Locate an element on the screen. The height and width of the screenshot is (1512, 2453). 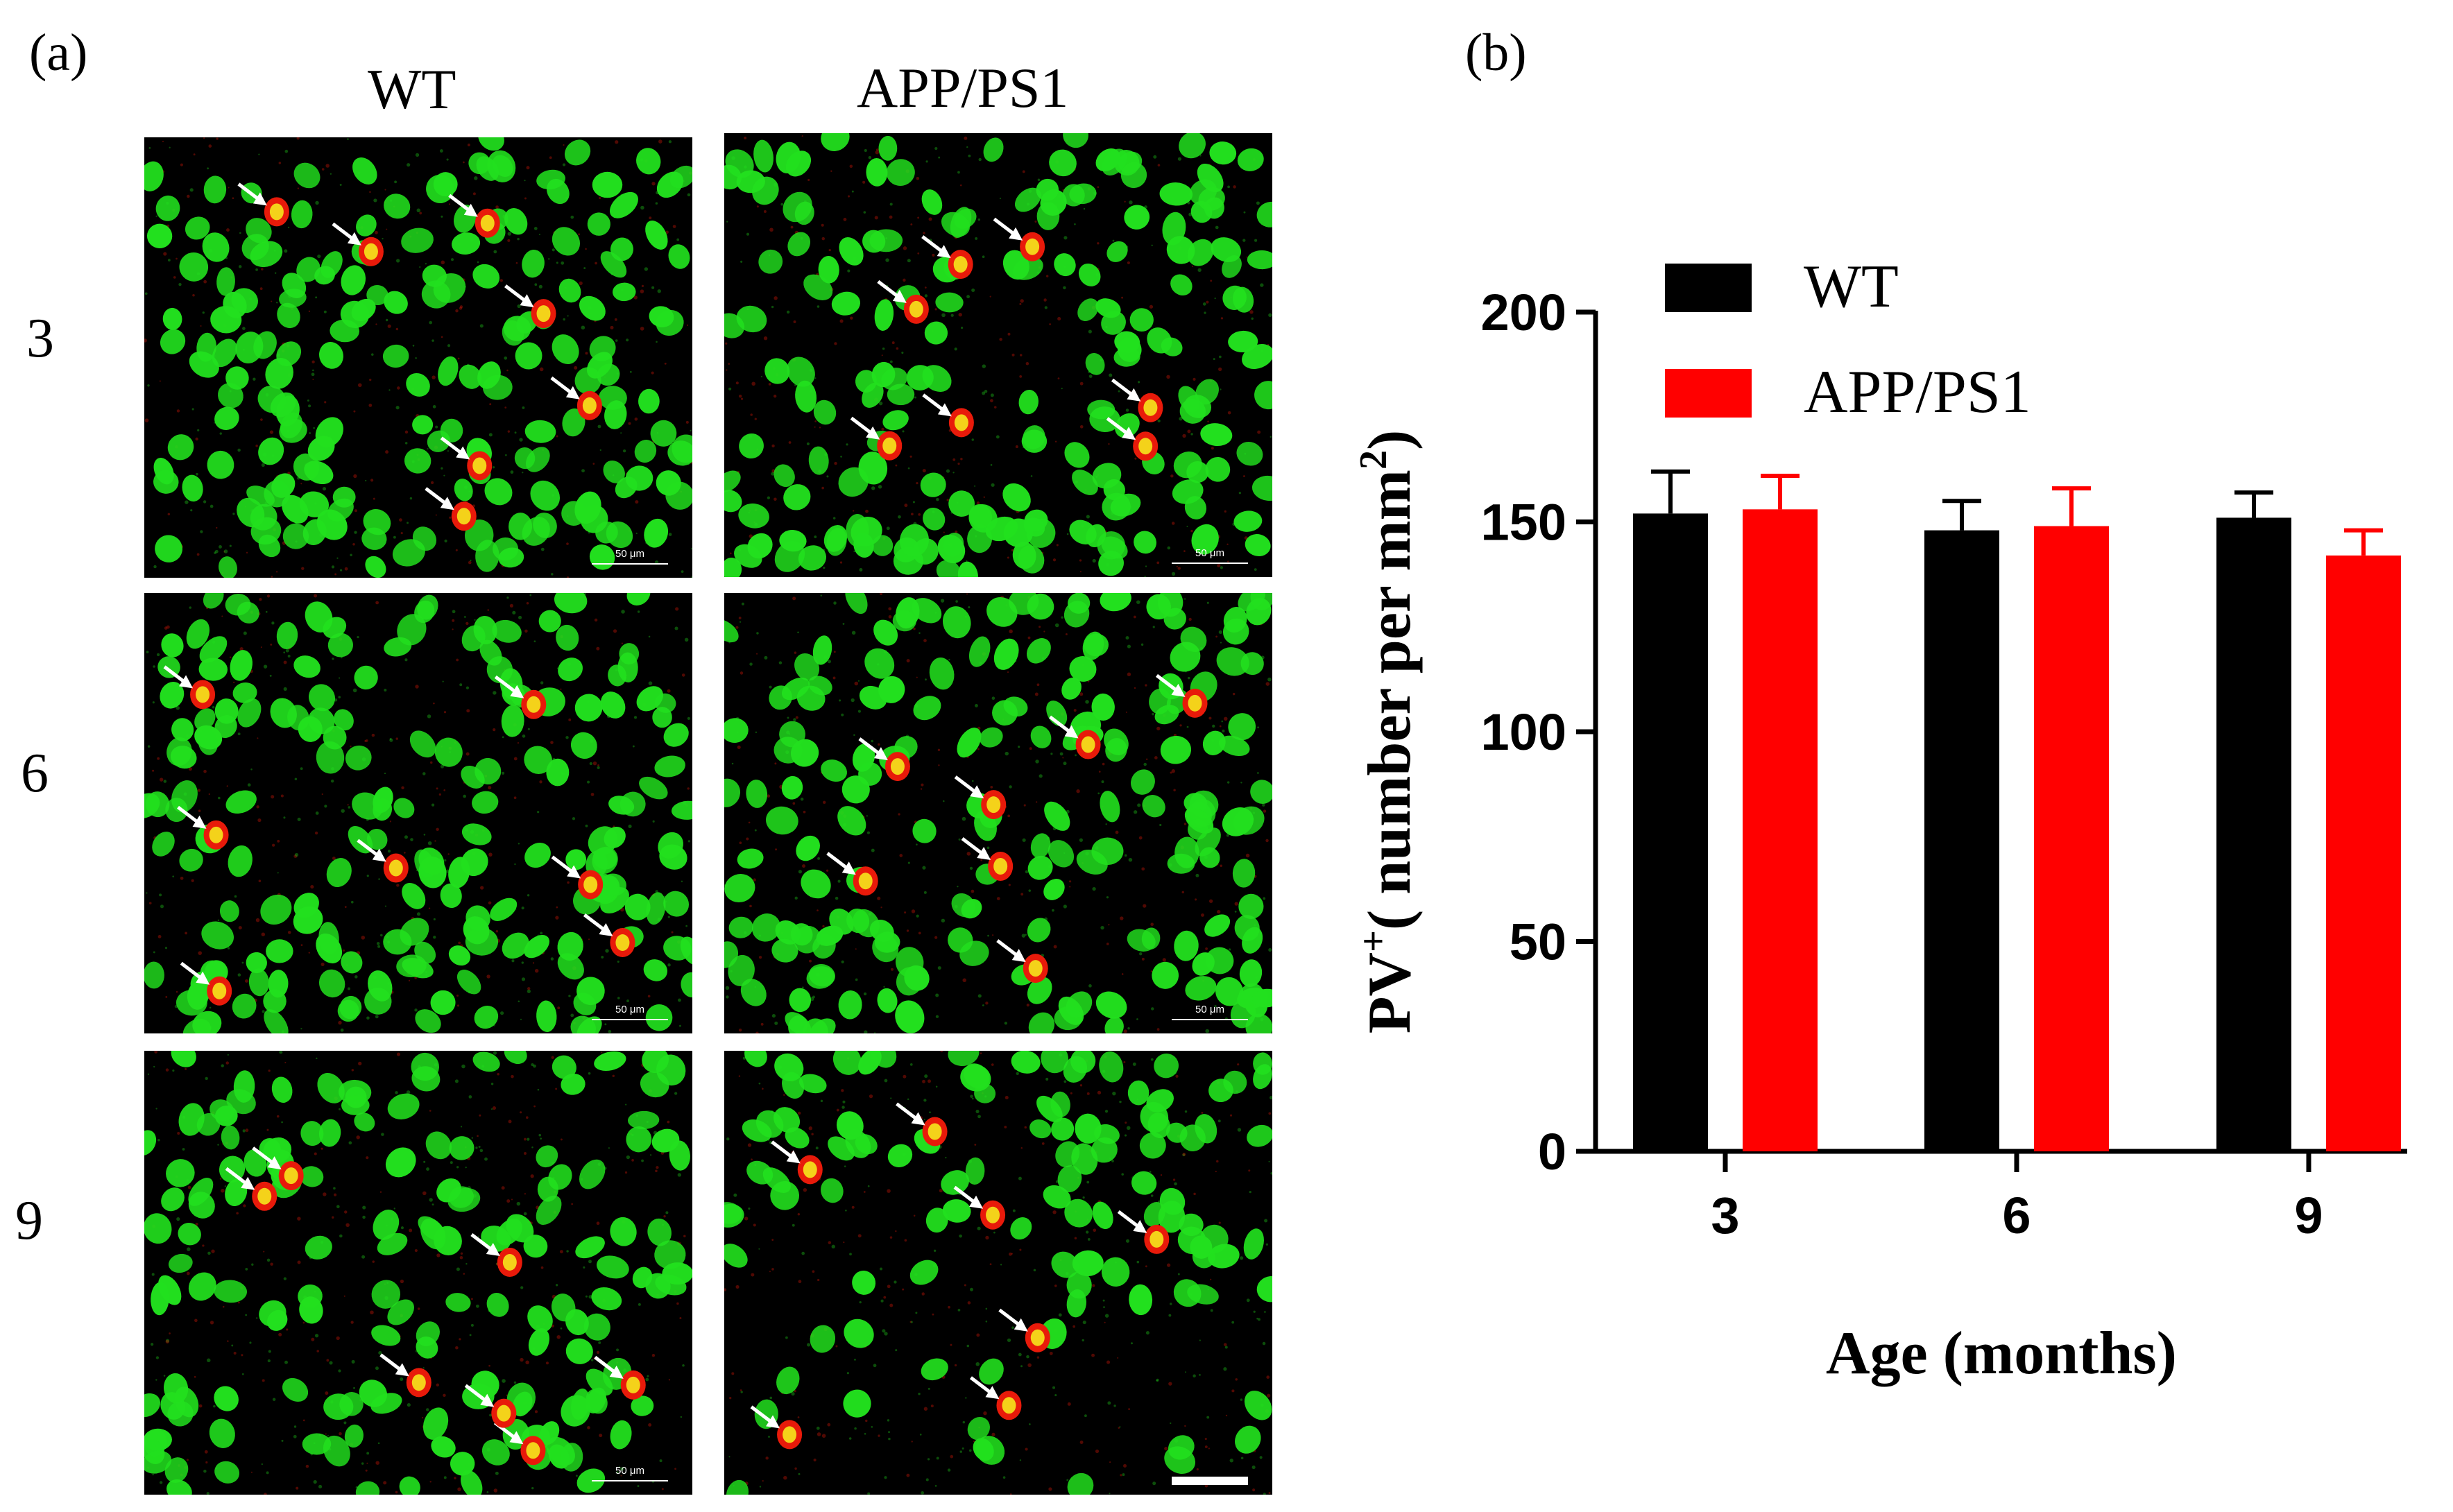
legend-swatch-wt is located at coordinates (1708, 288).